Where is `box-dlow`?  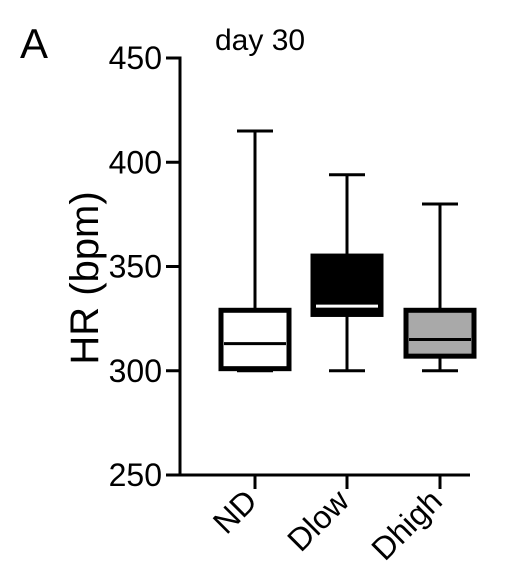
box-dlow is located at coordinates (347, 273).